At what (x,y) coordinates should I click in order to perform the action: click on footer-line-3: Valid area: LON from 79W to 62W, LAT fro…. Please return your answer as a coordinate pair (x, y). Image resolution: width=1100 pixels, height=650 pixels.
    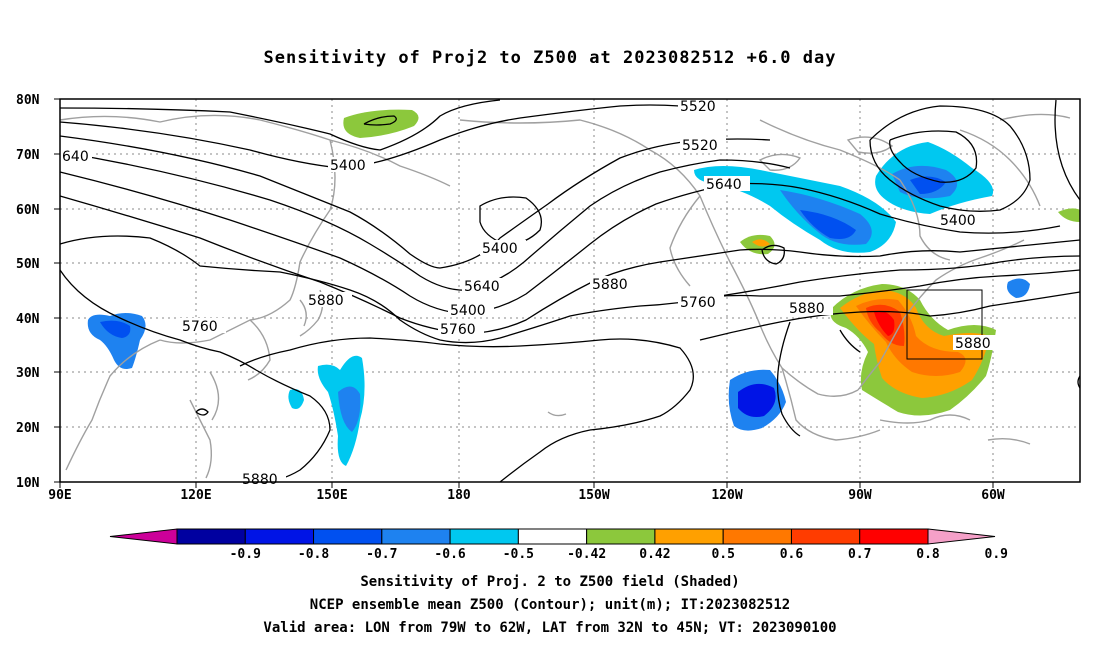
    Looking at the image, I should click on (550, 628).